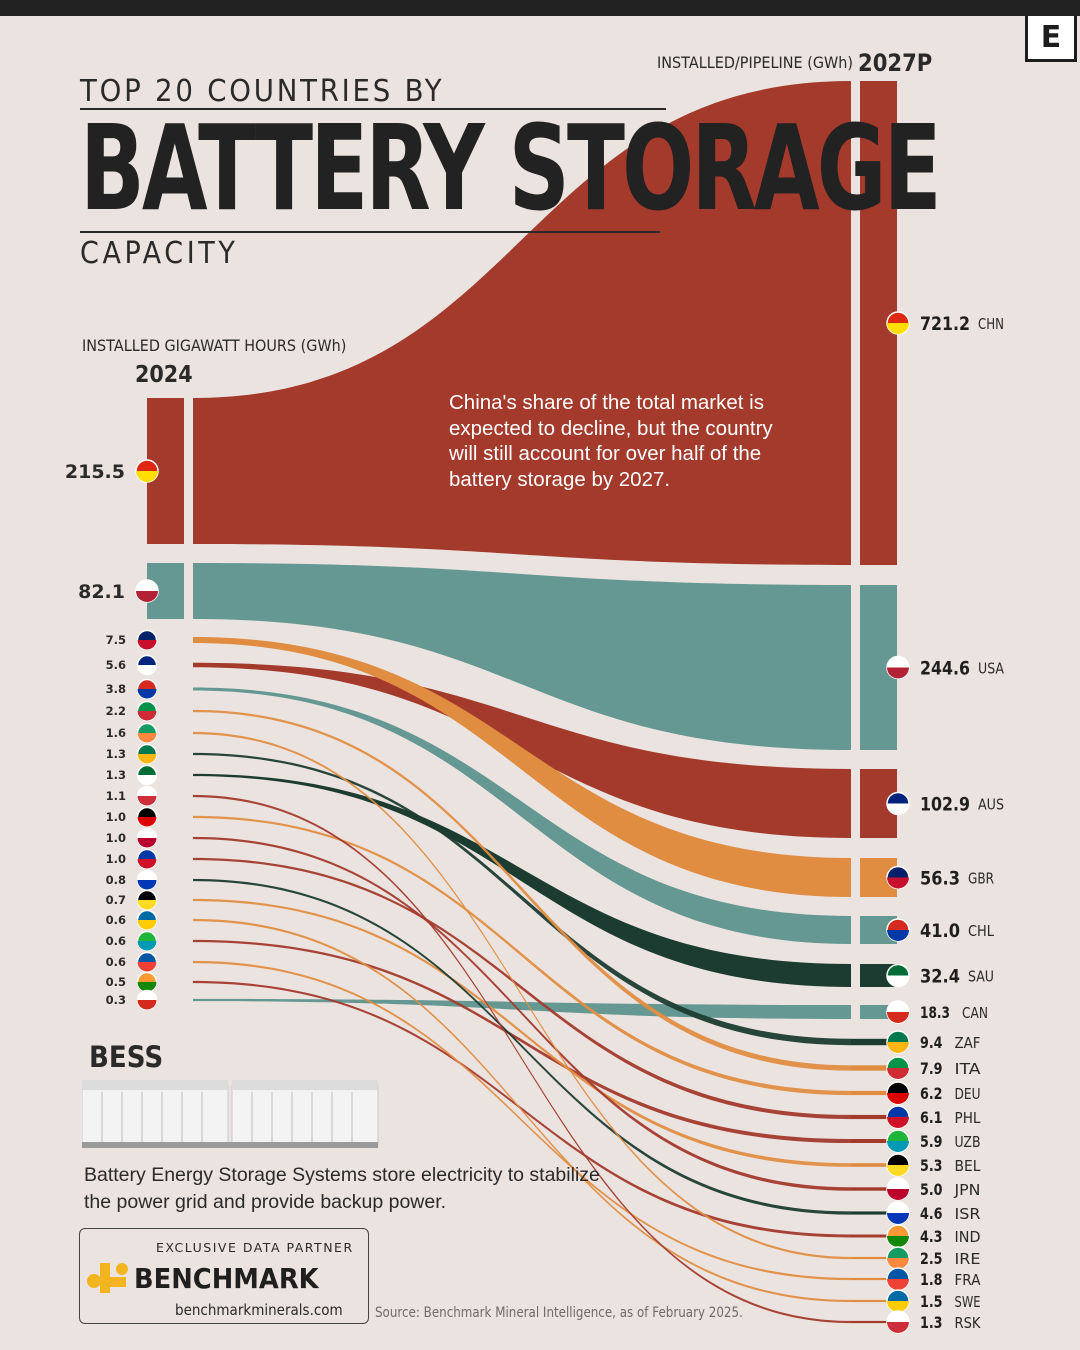 Image resolution: width=1080 pixels, height=1350 pixels. Describe the element at coordinates (147, 645) in the screenshot. I see `flag-left-gbr-detail` at that location.